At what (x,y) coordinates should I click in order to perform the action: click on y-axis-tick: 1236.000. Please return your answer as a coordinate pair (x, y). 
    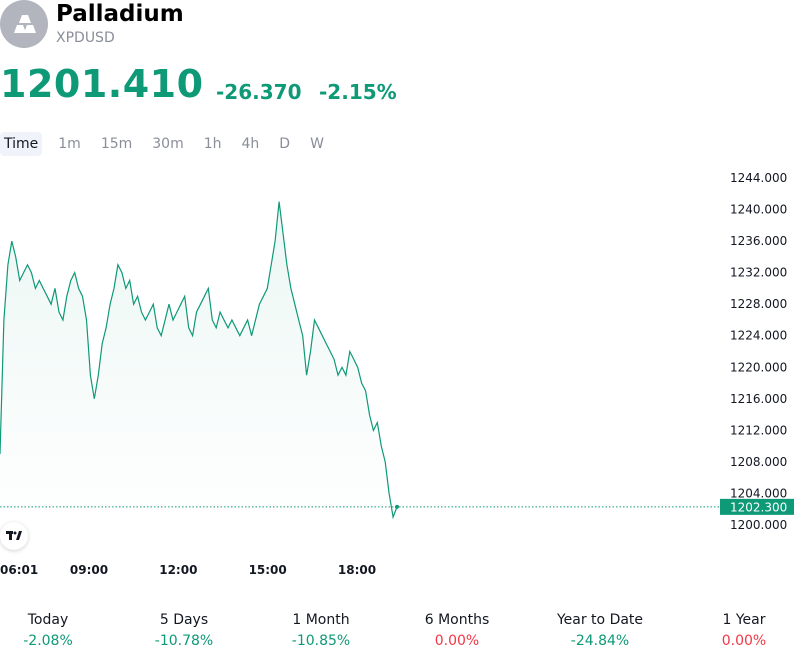
    Looking at the image, I should click on (758, 241).